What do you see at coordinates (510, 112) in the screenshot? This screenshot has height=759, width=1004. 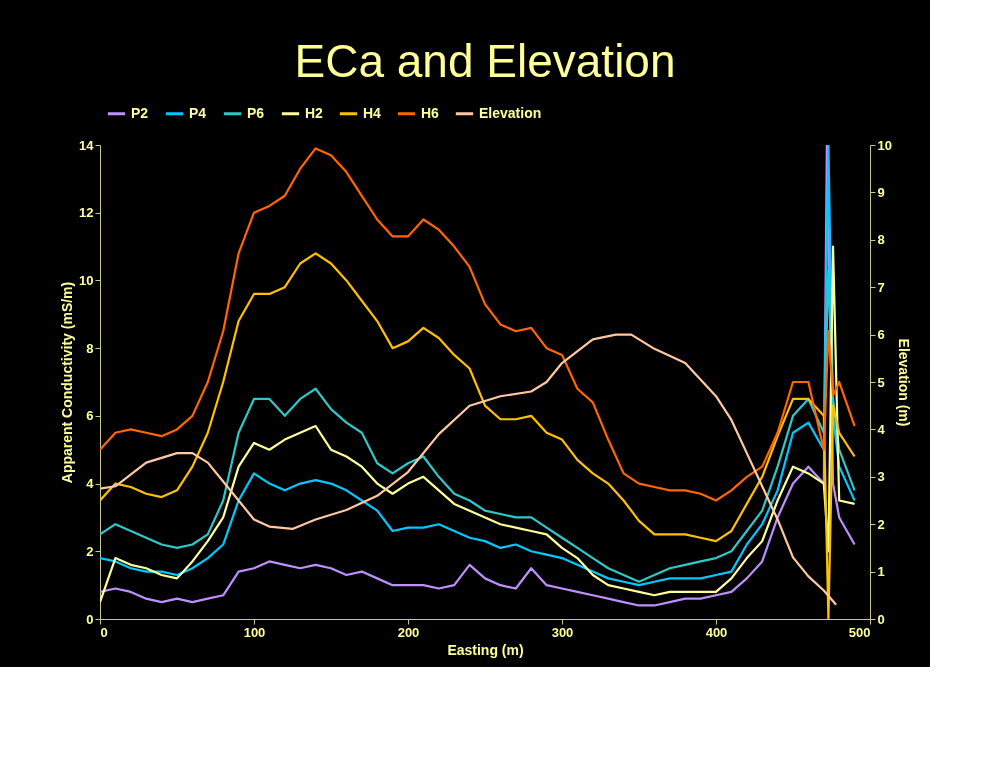 I see `legend-label: Elevation` at bounding box center [510, 112].